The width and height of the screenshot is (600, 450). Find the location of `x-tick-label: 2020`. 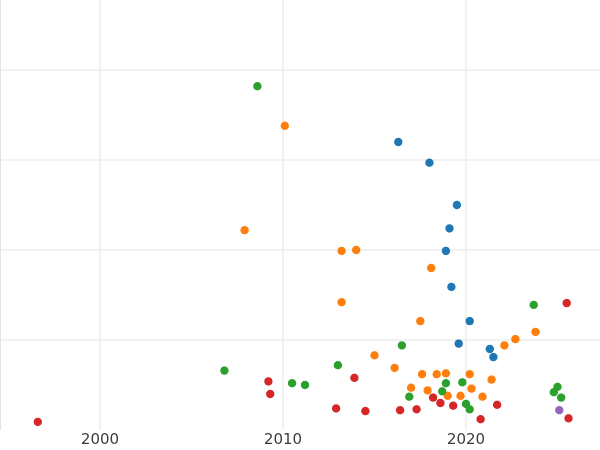

x-tick-label: 2020 is located at coordinates (466, 439).